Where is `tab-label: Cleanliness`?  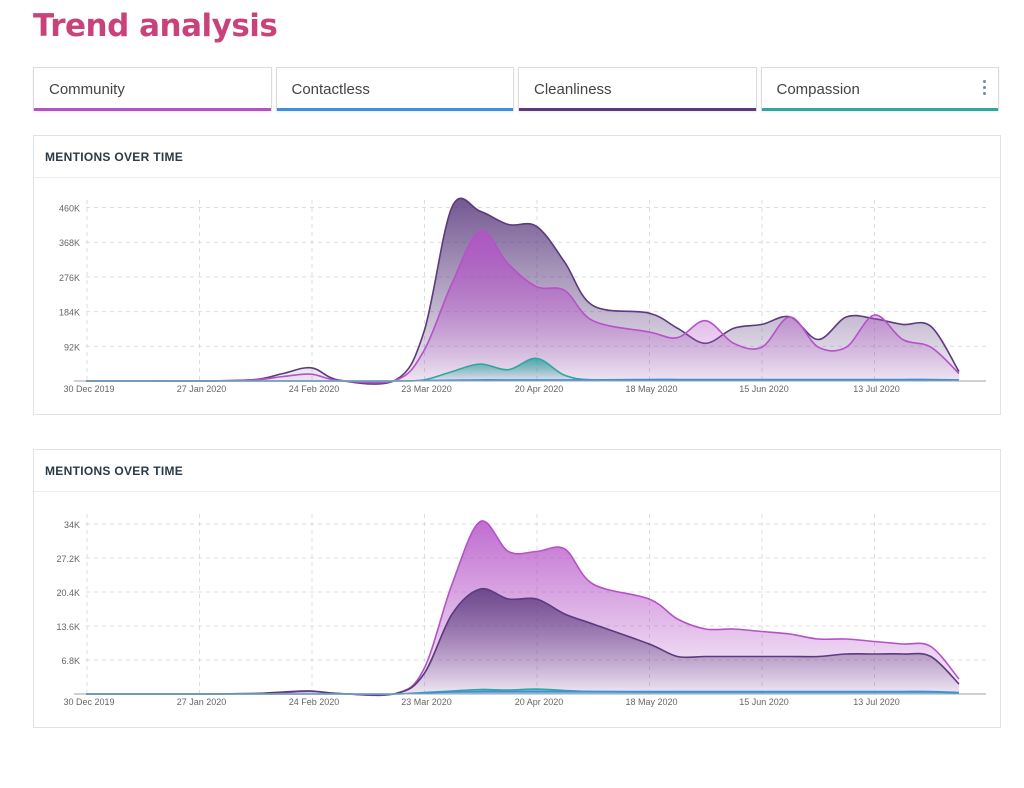
tab-label: Cleanliness is located at coordinates (573, 89).